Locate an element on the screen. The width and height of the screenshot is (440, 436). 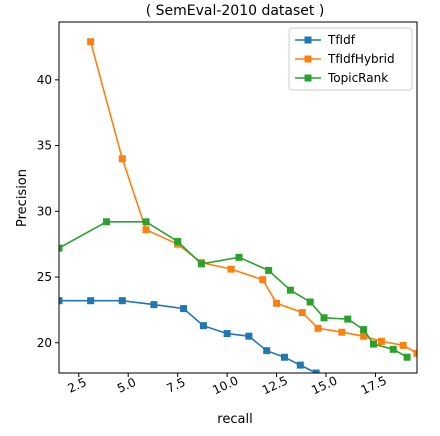
x-tick-label: 15.0 is located at coordinates (324, 385).